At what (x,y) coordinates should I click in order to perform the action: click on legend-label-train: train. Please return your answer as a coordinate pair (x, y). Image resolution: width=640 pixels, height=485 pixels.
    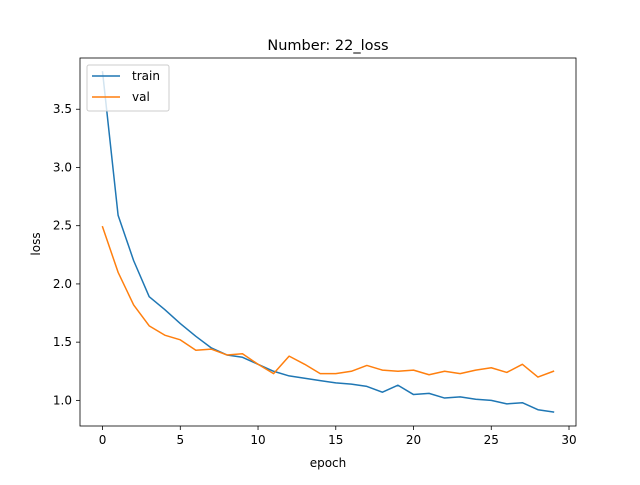
    Looking at the image, I should click on (146, 76).